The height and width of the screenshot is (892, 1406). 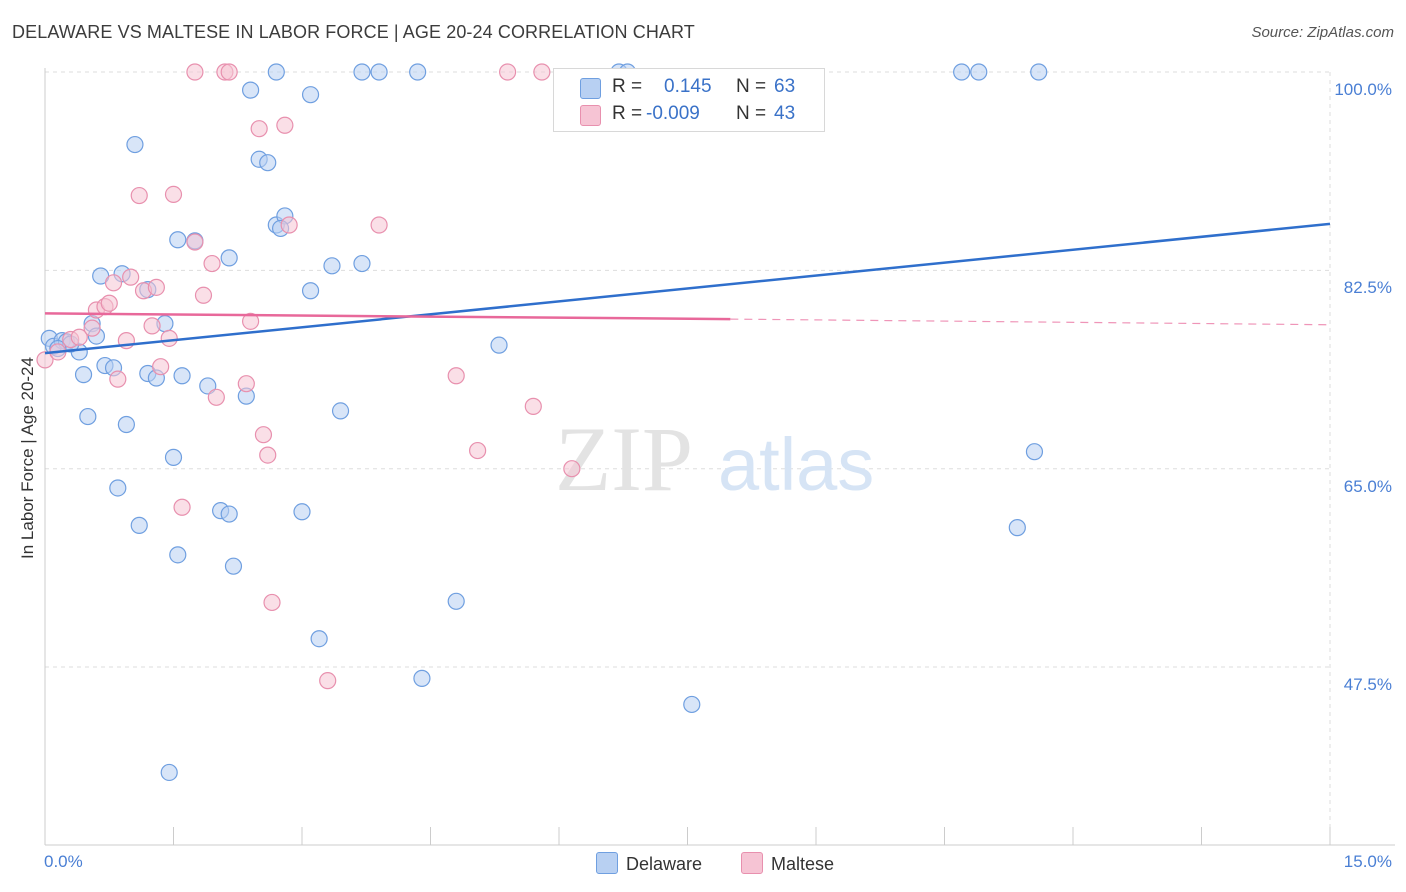 I want to click on source-label: Source: ZipAtlas.com, so click(x=1322, y=32).